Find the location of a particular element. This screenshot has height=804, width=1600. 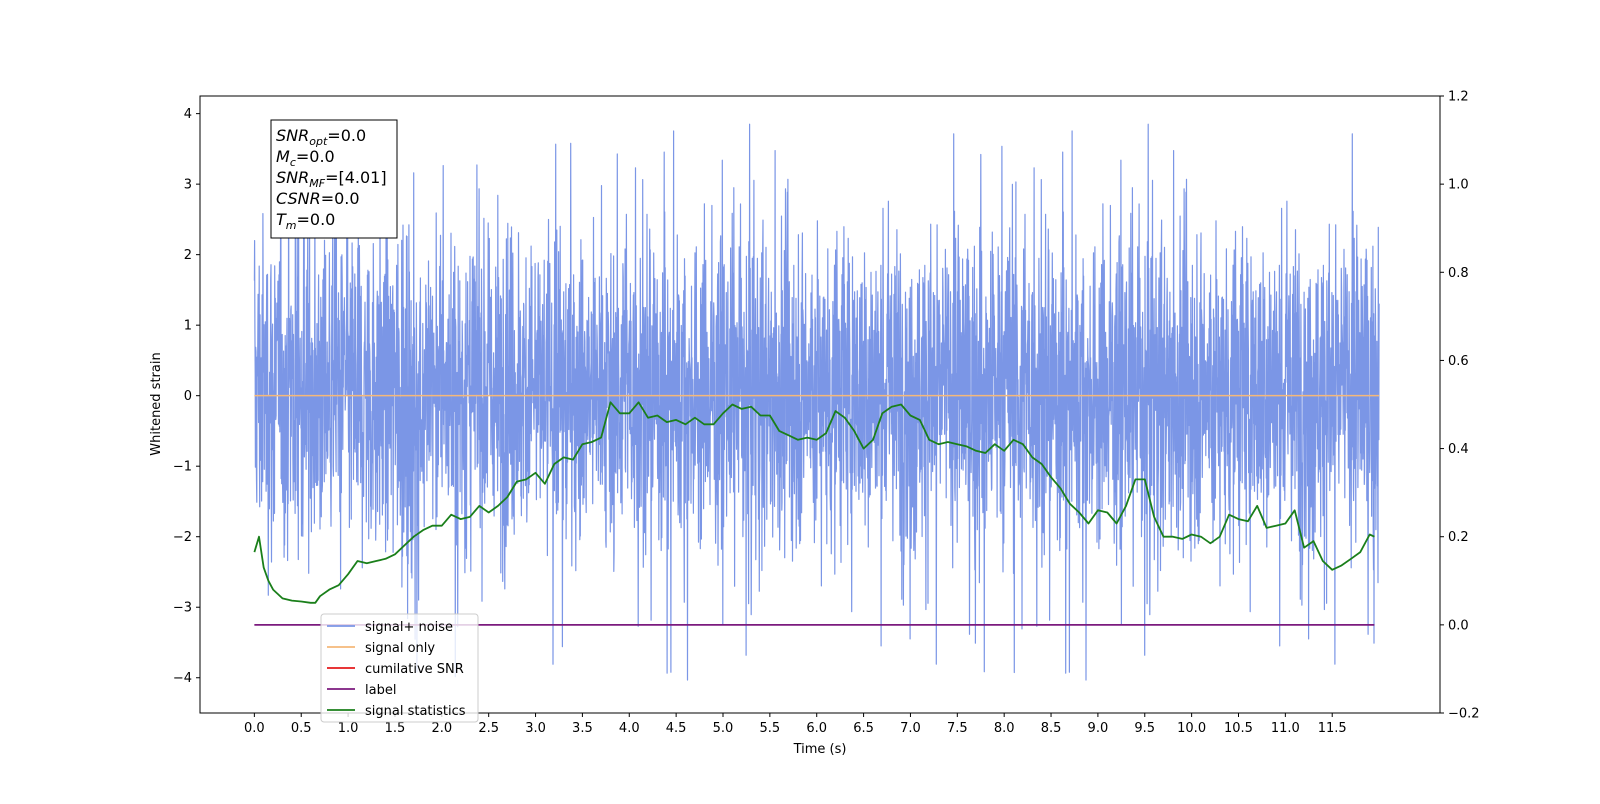

y-tick-label: −1 is located at coordinates (182, 467).